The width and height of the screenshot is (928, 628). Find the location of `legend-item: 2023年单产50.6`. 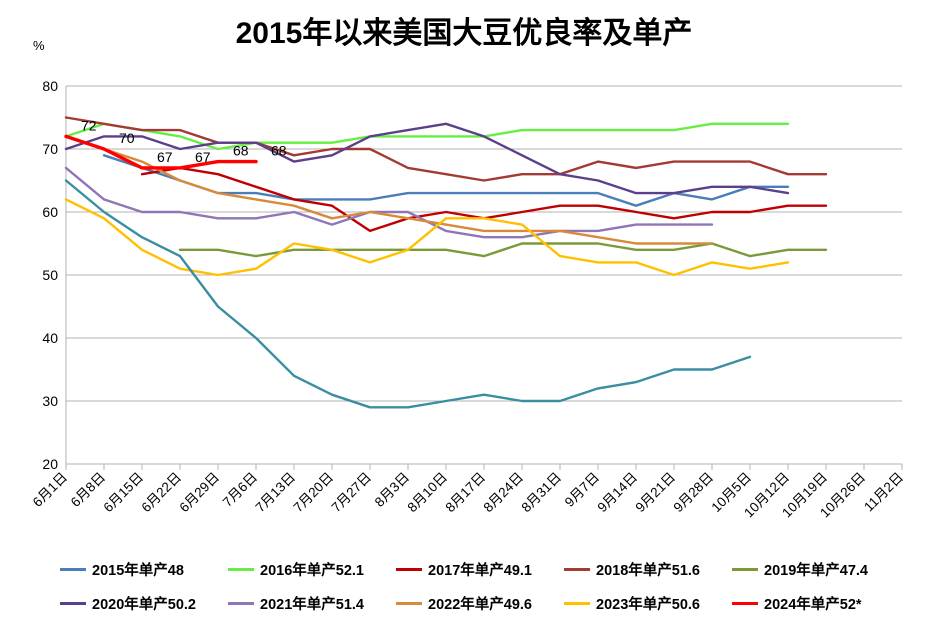

legend-item: 2023年单产50.6 is located at coordinates (648, 603).